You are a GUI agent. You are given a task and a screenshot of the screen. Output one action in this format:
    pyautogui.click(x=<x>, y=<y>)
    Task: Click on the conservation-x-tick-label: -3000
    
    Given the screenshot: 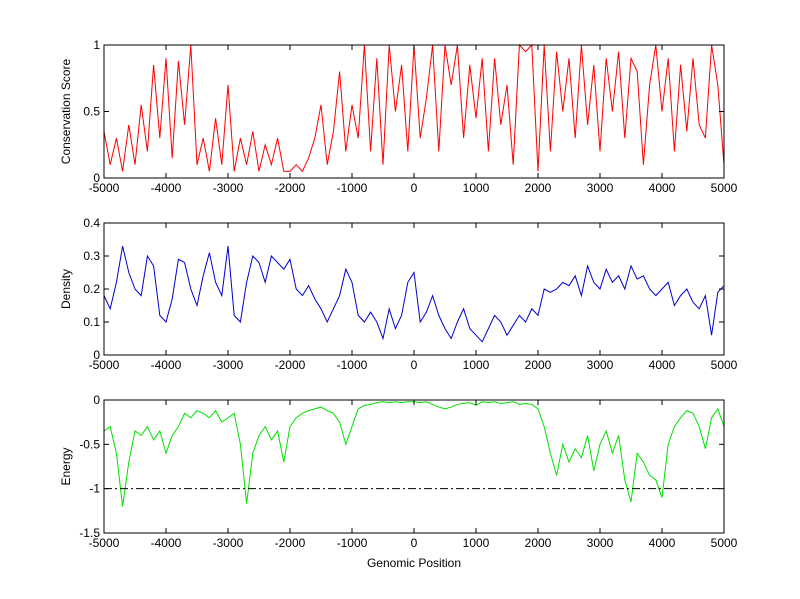 What is the action you would take?
    pyautogui.click(x=228, y=188)
    